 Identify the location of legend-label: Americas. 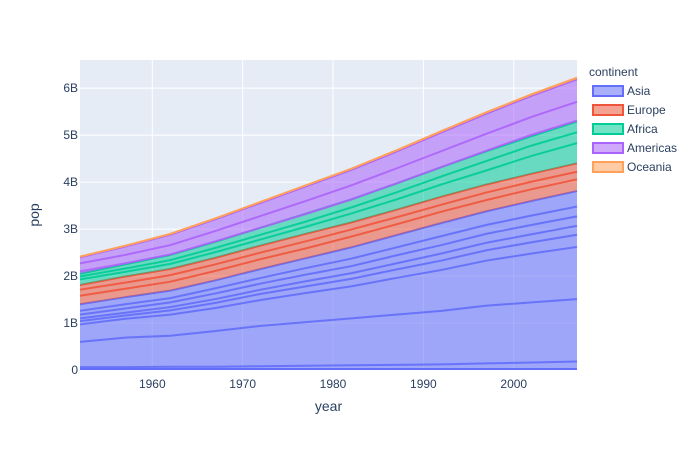
(652, 148).